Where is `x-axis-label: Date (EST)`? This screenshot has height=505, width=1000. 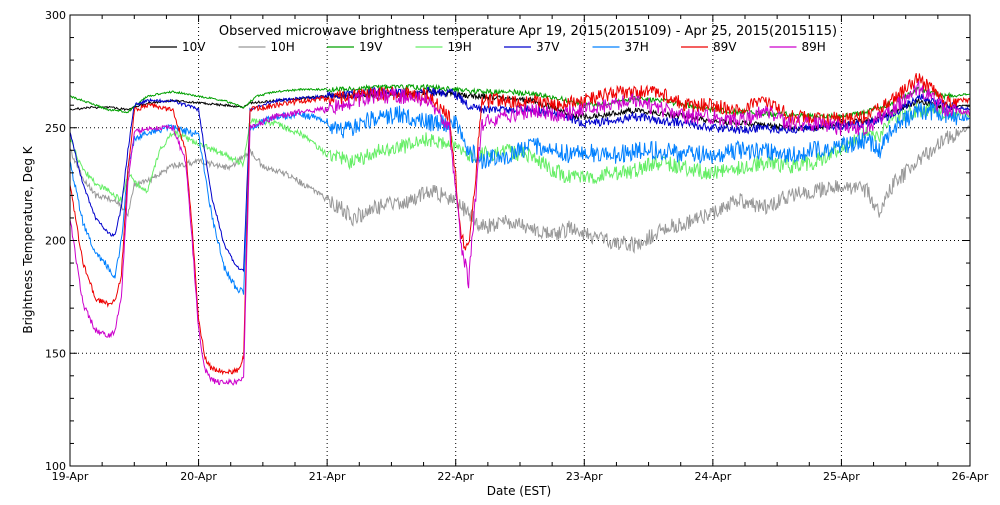 x-axis-label: Date (EST) is located at coordinates (519, 491).